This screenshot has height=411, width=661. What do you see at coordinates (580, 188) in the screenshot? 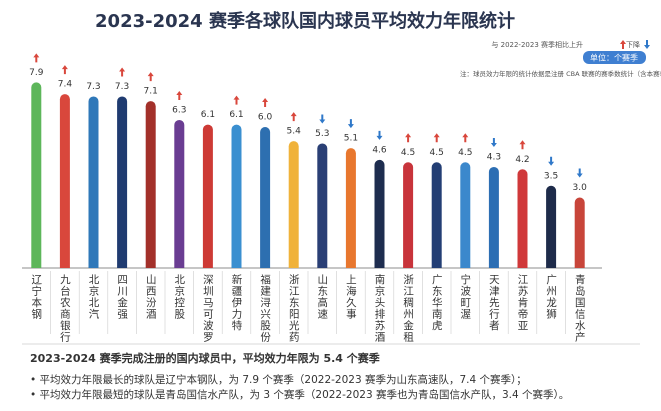
I see `value-label: 3.0` at bounding box center [580, 188].